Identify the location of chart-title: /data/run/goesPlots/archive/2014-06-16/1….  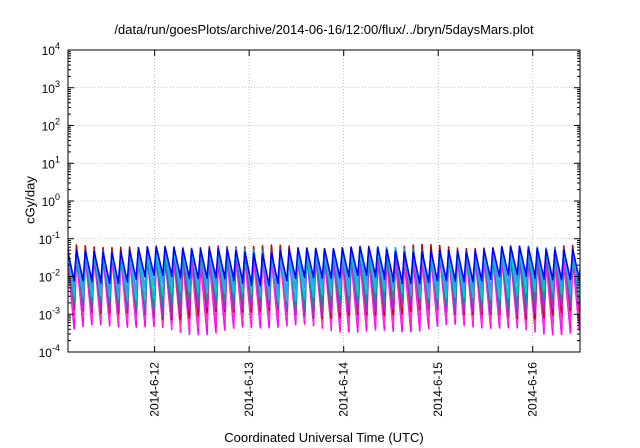
(324, 29).